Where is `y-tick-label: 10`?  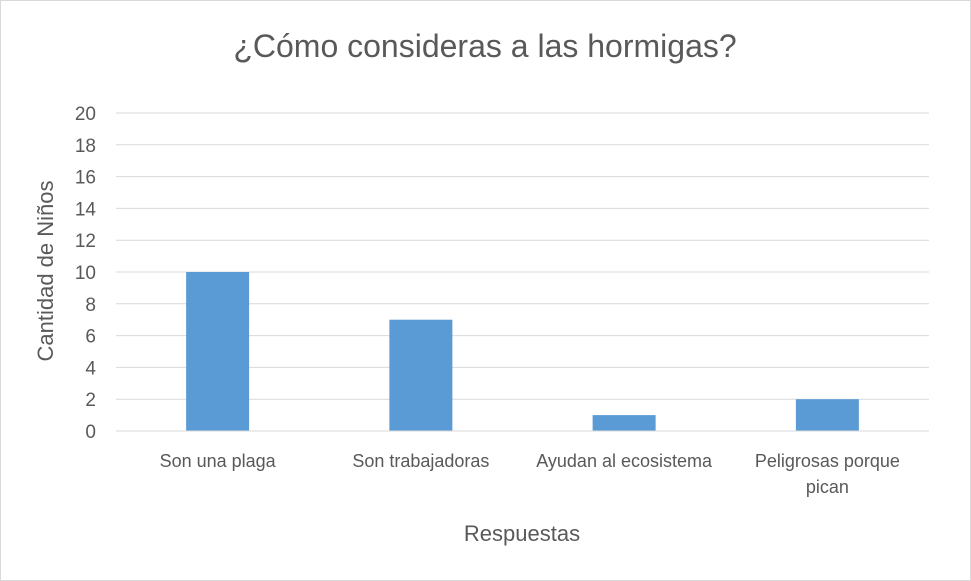
y-tick-label: 10 is located at coordinates (85, 273).